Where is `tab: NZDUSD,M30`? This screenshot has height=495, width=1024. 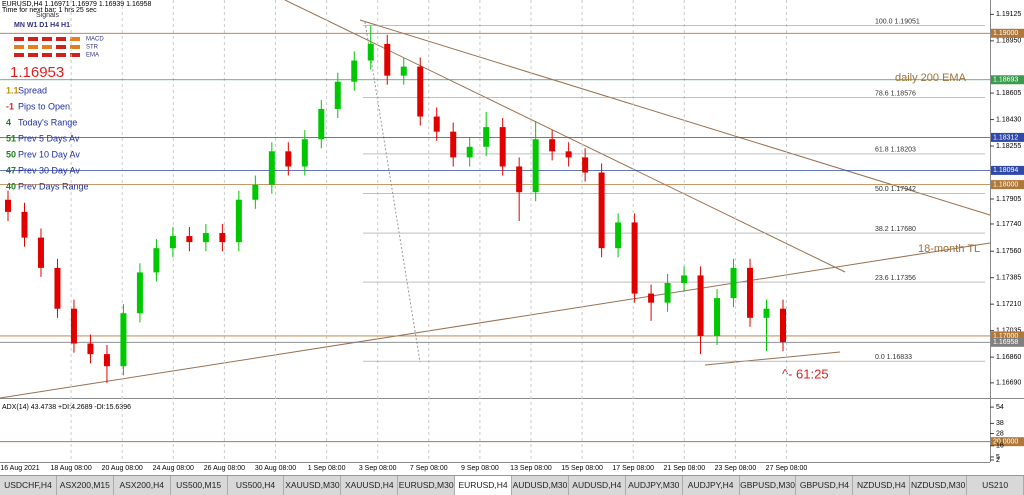 tab: NZDUSD,M30 is located at coordinates (939, 485).